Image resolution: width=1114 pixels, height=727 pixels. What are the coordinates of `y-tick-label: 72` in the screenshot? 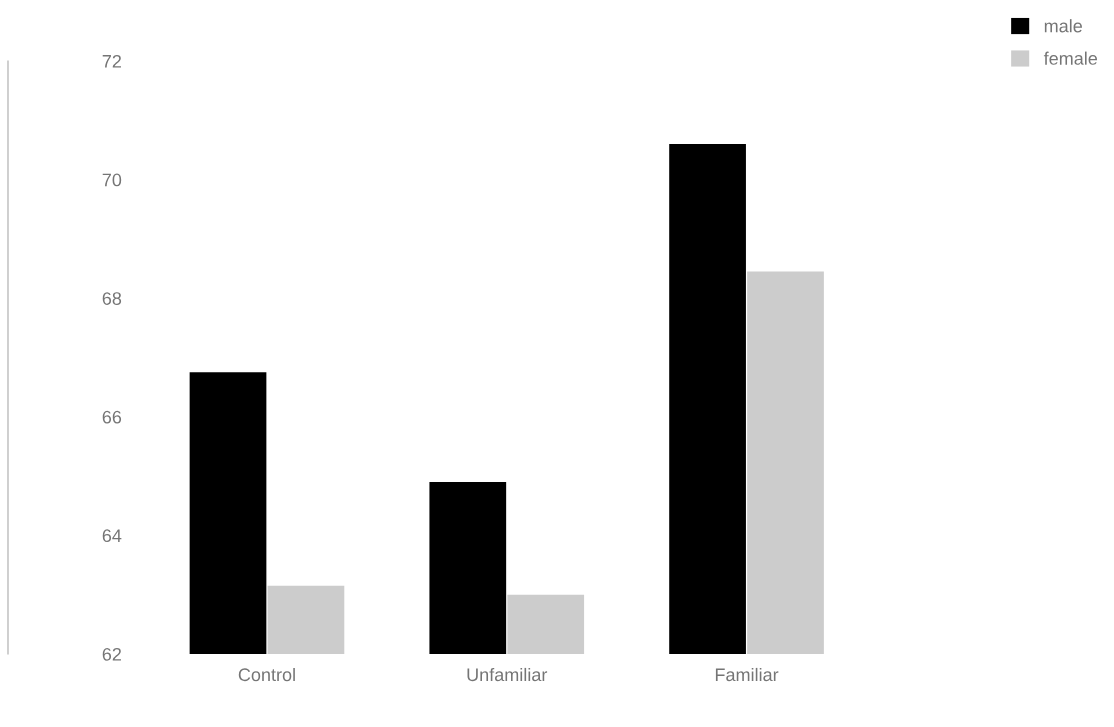 It's located at (111, 61).